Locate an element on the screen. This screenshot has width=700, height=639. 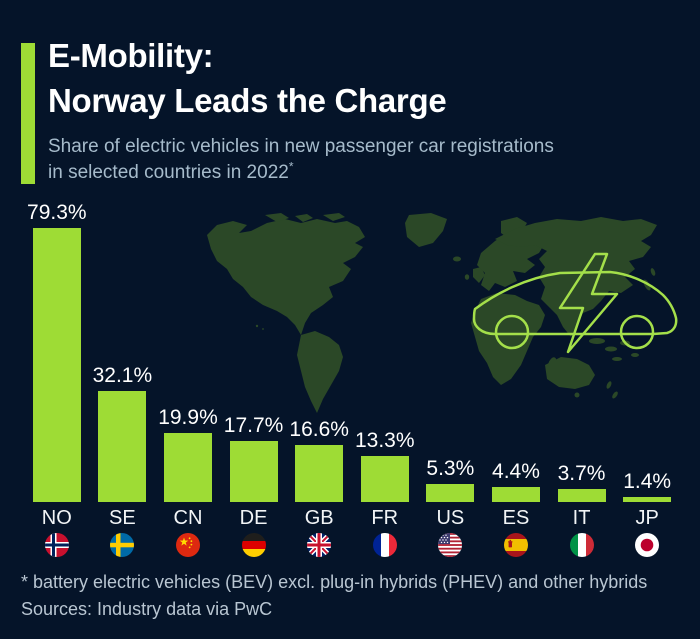
sources-text: Sources: Industry data via PwC is located at coordinates (147, 609).